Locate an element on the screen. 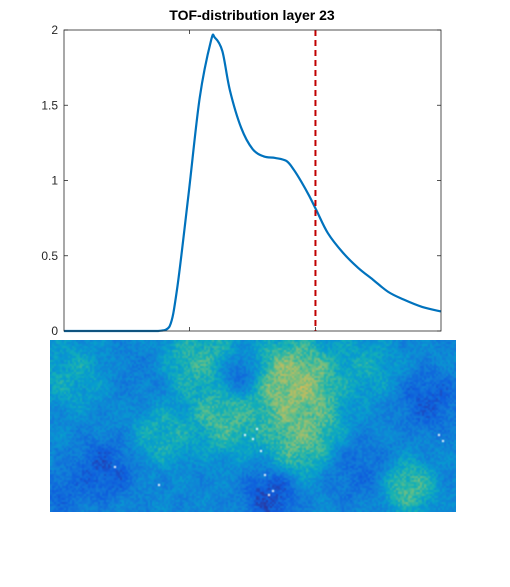 The width and height of the screenshot is (510, 587). y-tick-label: 0.5 is located at coordinates (49, 256).